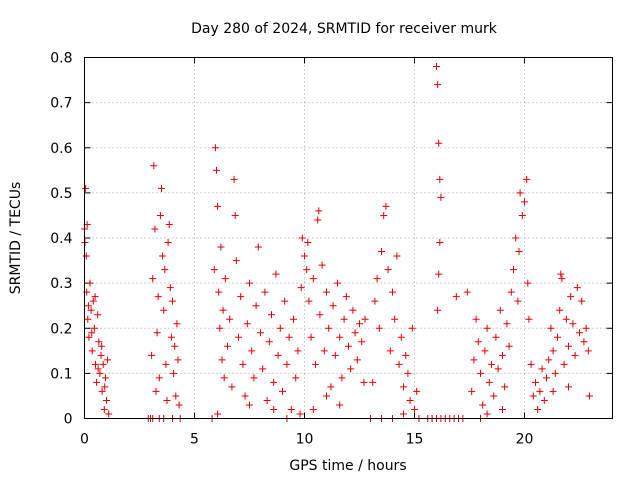 The height and width of the screenshot is (480, 640). I want to click on y-tick-label: 0.5, so click(61, 194).